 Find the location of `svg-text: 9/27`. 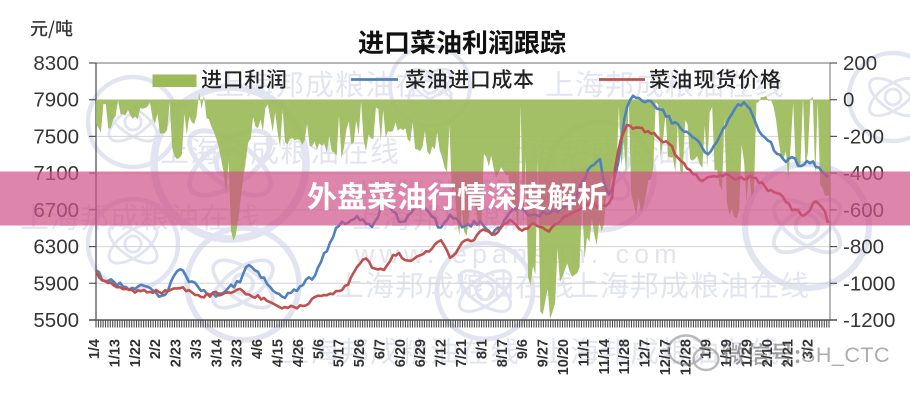

svg-text: 9/27 is located at coordinates (544, 353).